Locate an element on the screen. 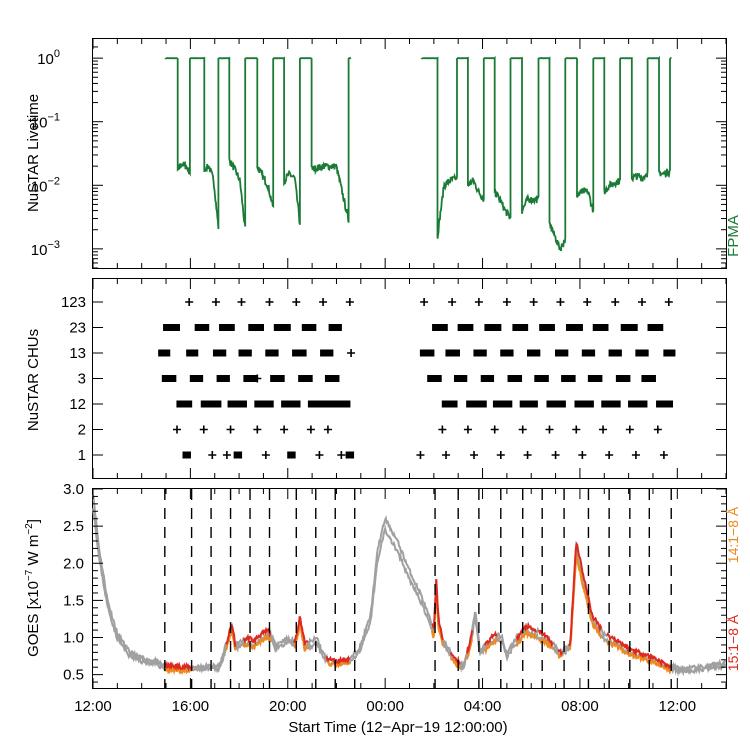  livetime-y-label: NuSTAR Livetime is located at coordinates (33, 153).